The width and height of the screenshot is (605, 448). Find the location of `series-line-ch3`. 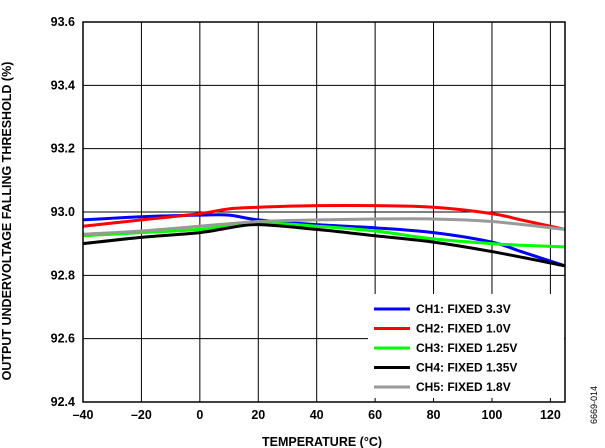

series-line-ch3 is located at coordinates (324, 235).